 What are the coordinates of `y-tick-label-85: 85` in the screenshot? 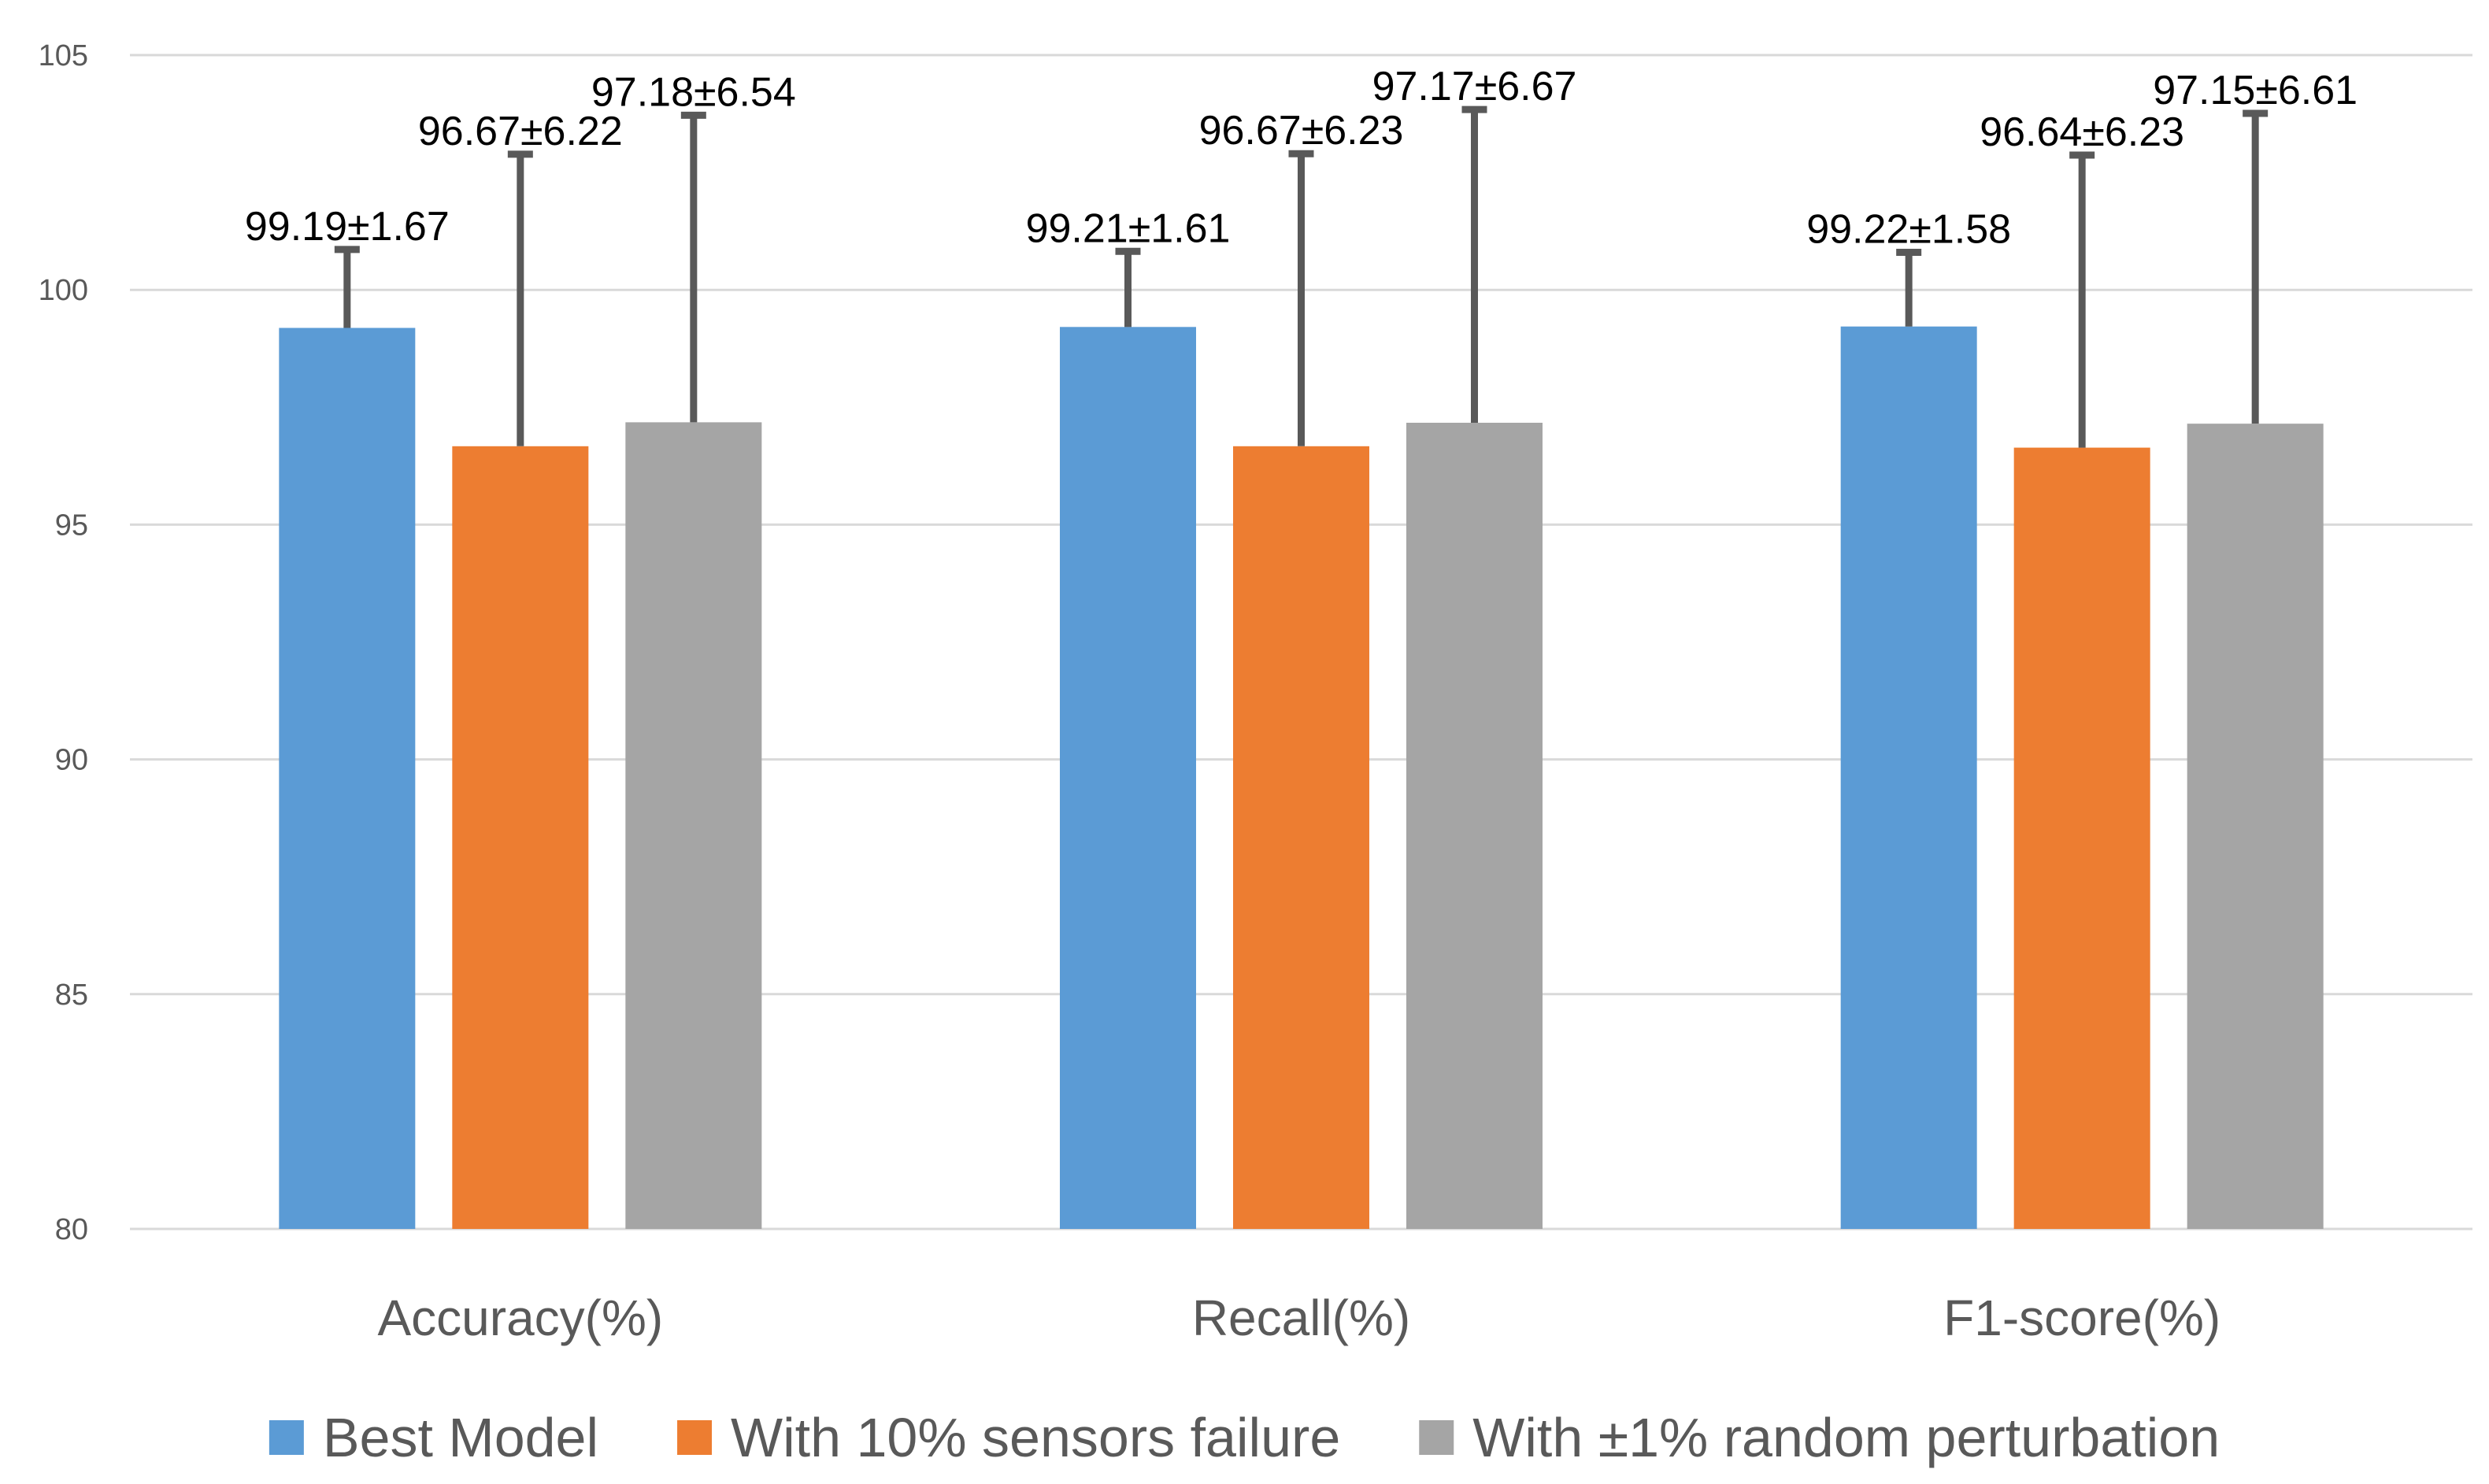 It's located at (71, 996).